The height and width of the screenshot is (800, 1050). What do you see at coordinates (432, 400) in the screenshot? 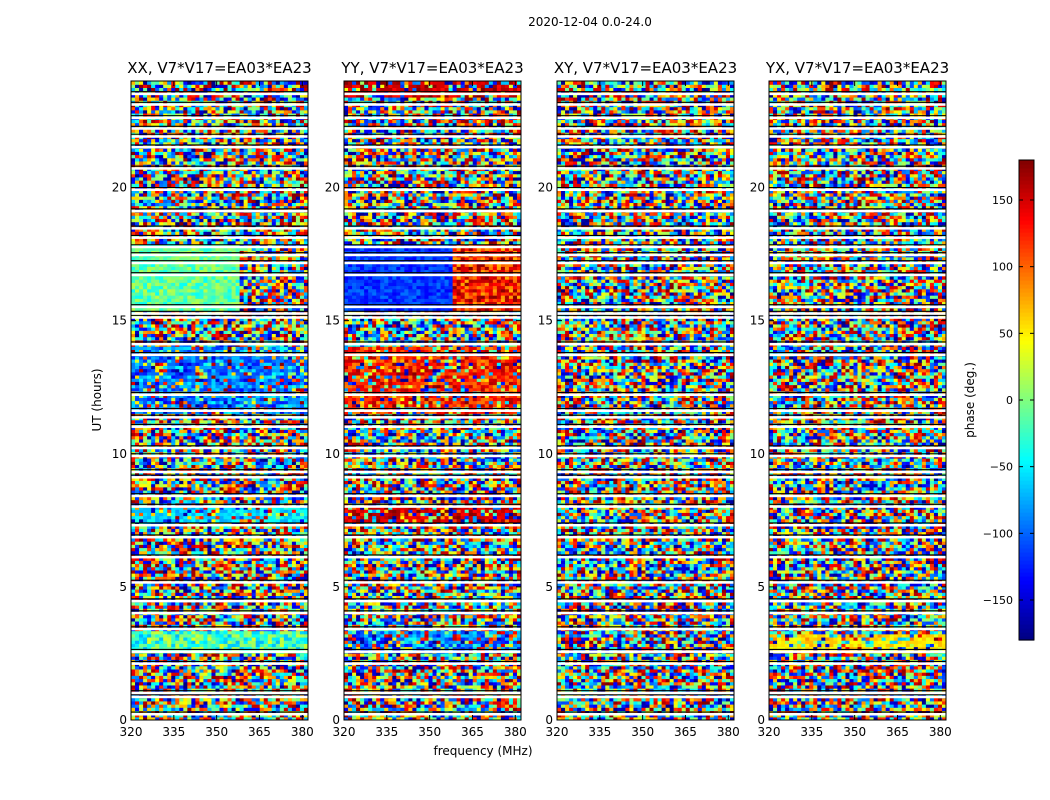
I see `heatmap-cells` at bounding box center [432, 400].